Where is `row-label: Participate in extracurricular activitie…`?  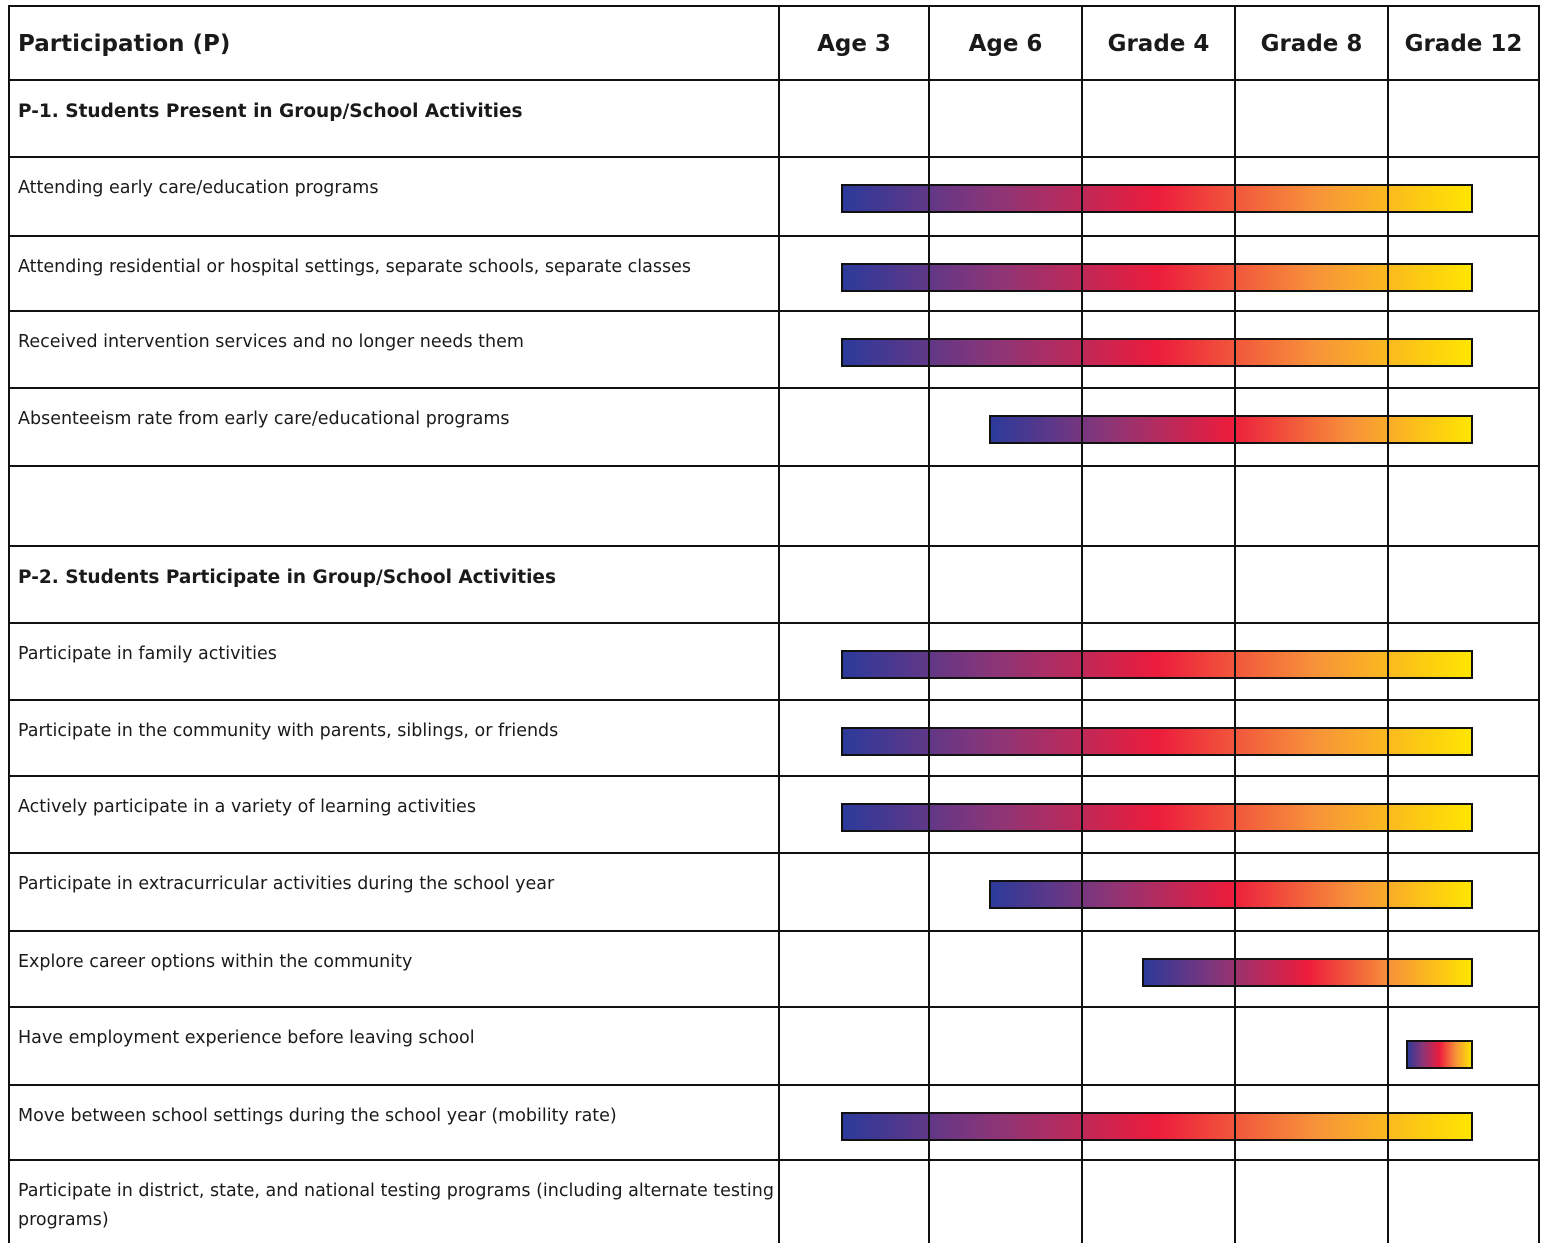
row-label: Participate in extracurricular activitie… is located at coordinates (286, 884).